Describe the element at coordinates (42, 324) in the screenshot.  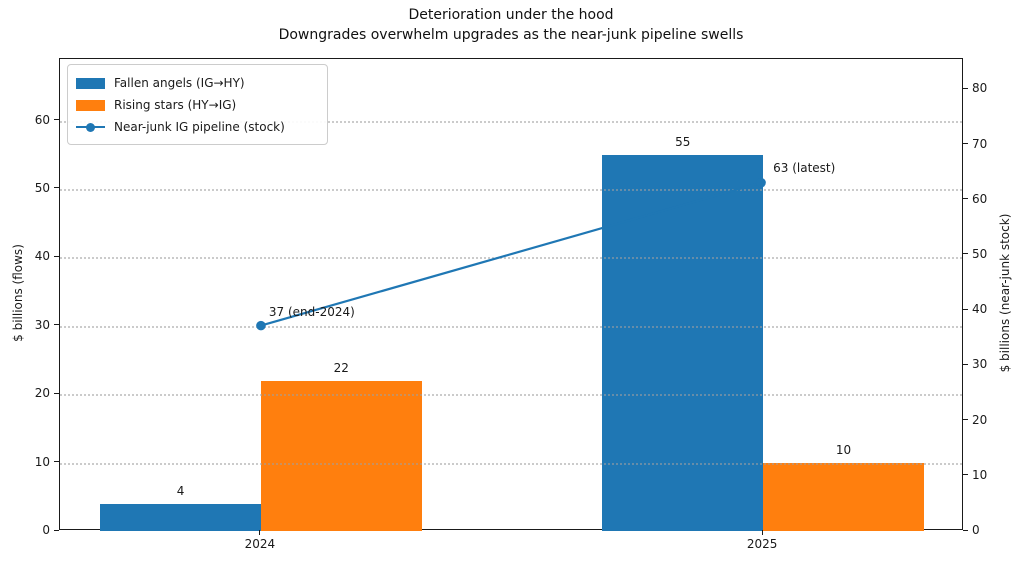
I see `left-tick-label: 30` at that location.